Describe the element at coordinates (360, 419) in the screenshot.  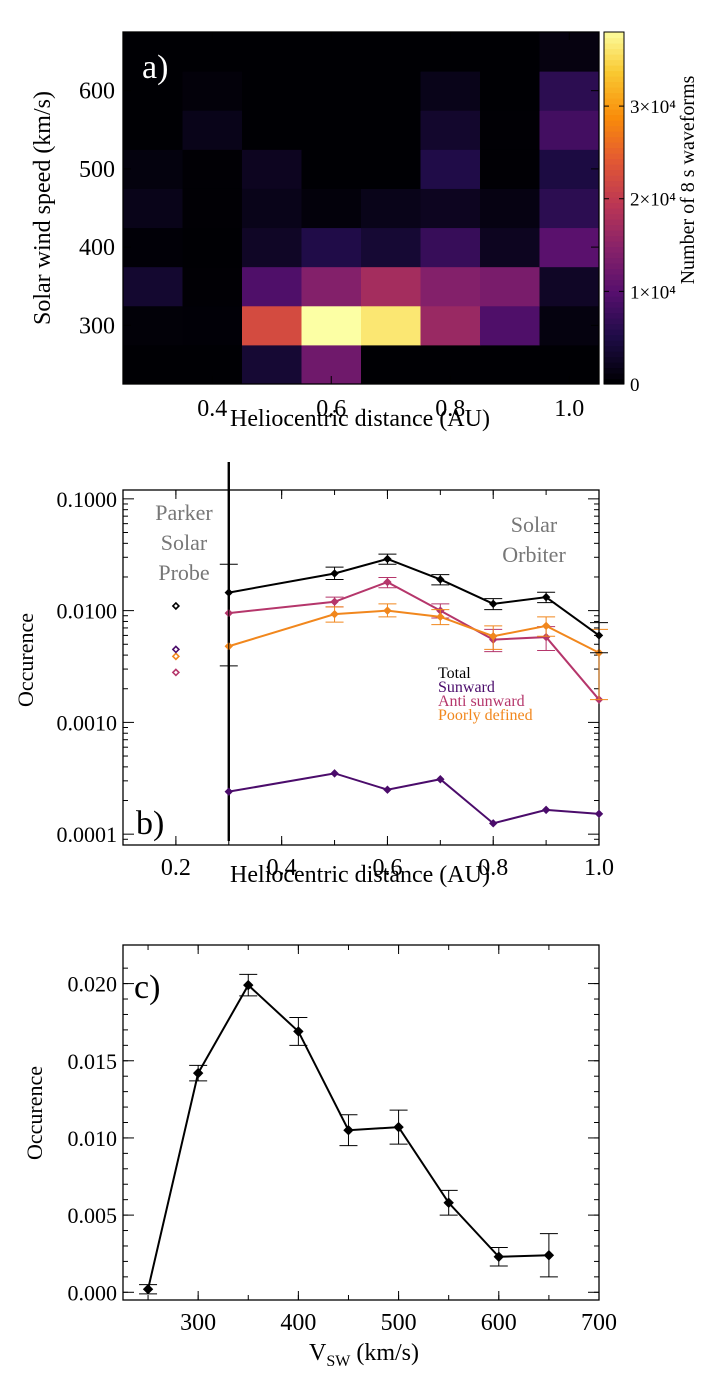
I see `panel-a-xlabel: Heliocentric distance (AU)` at that location.